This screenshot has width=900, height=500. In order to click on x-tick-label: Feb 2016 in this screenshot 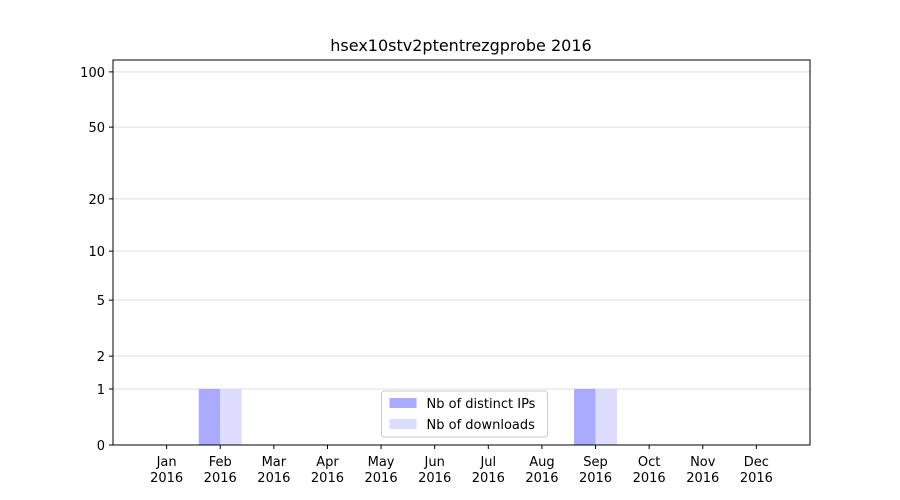, I will do `click(220, 470)`.